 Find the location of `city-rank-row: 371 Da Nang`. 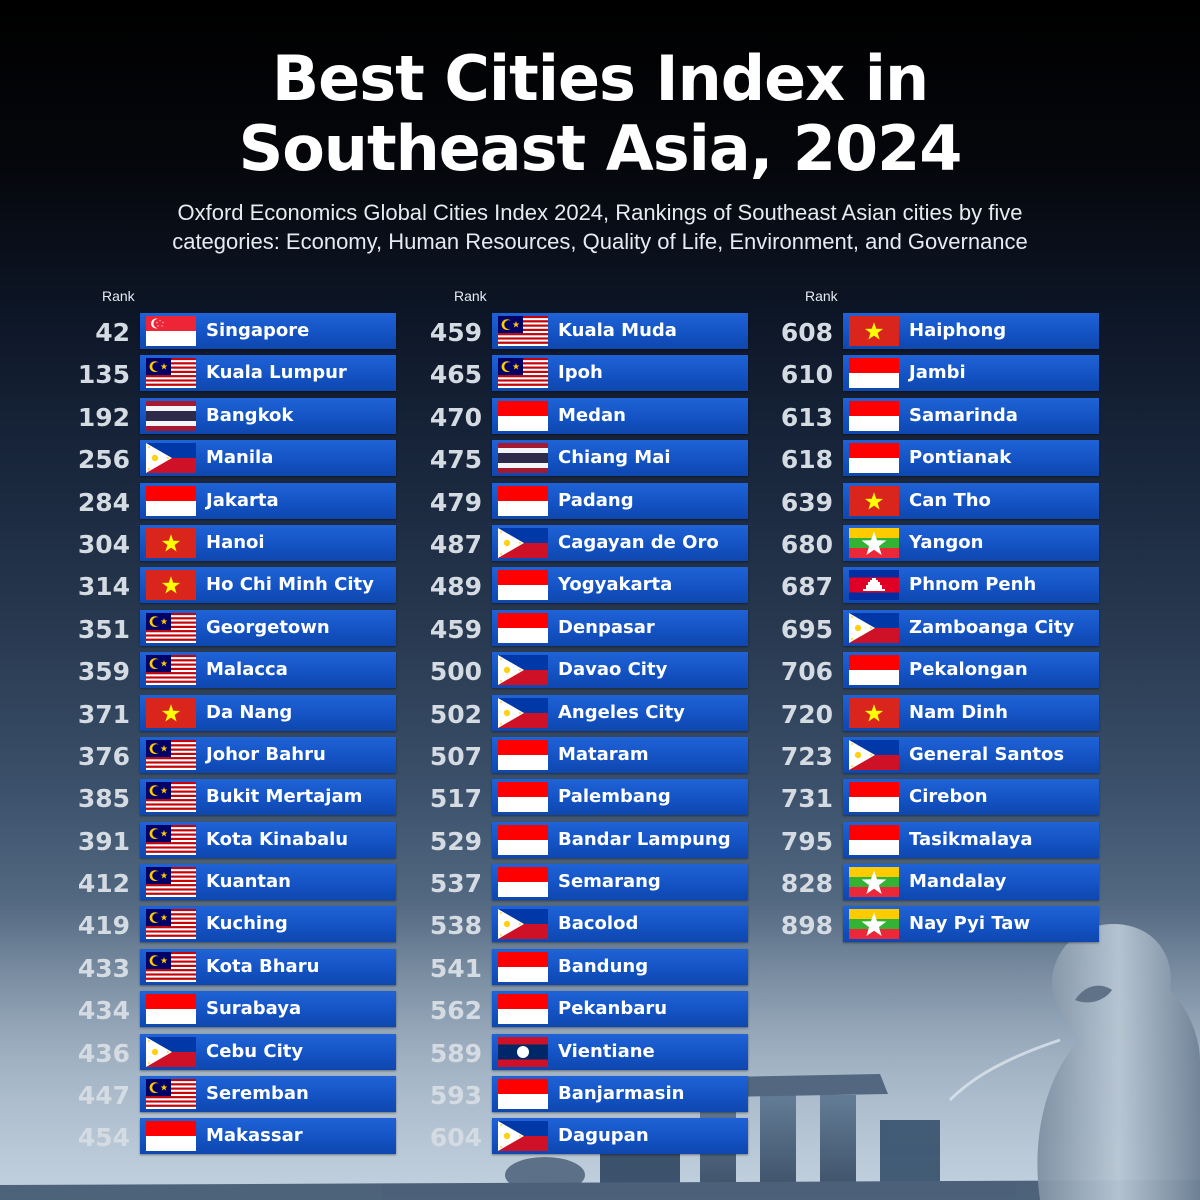

city-rank-row: 371 Da Nang is located at coordinates (242, 715).